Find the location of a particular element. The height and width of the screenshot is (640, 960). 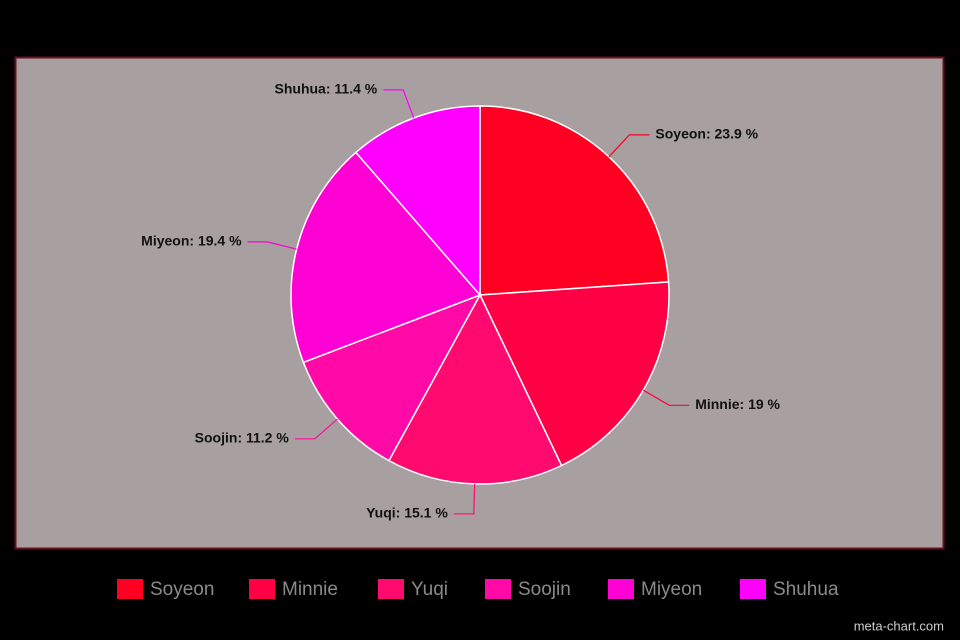

legend-label: Soojin is located at coordinates (544, 589).